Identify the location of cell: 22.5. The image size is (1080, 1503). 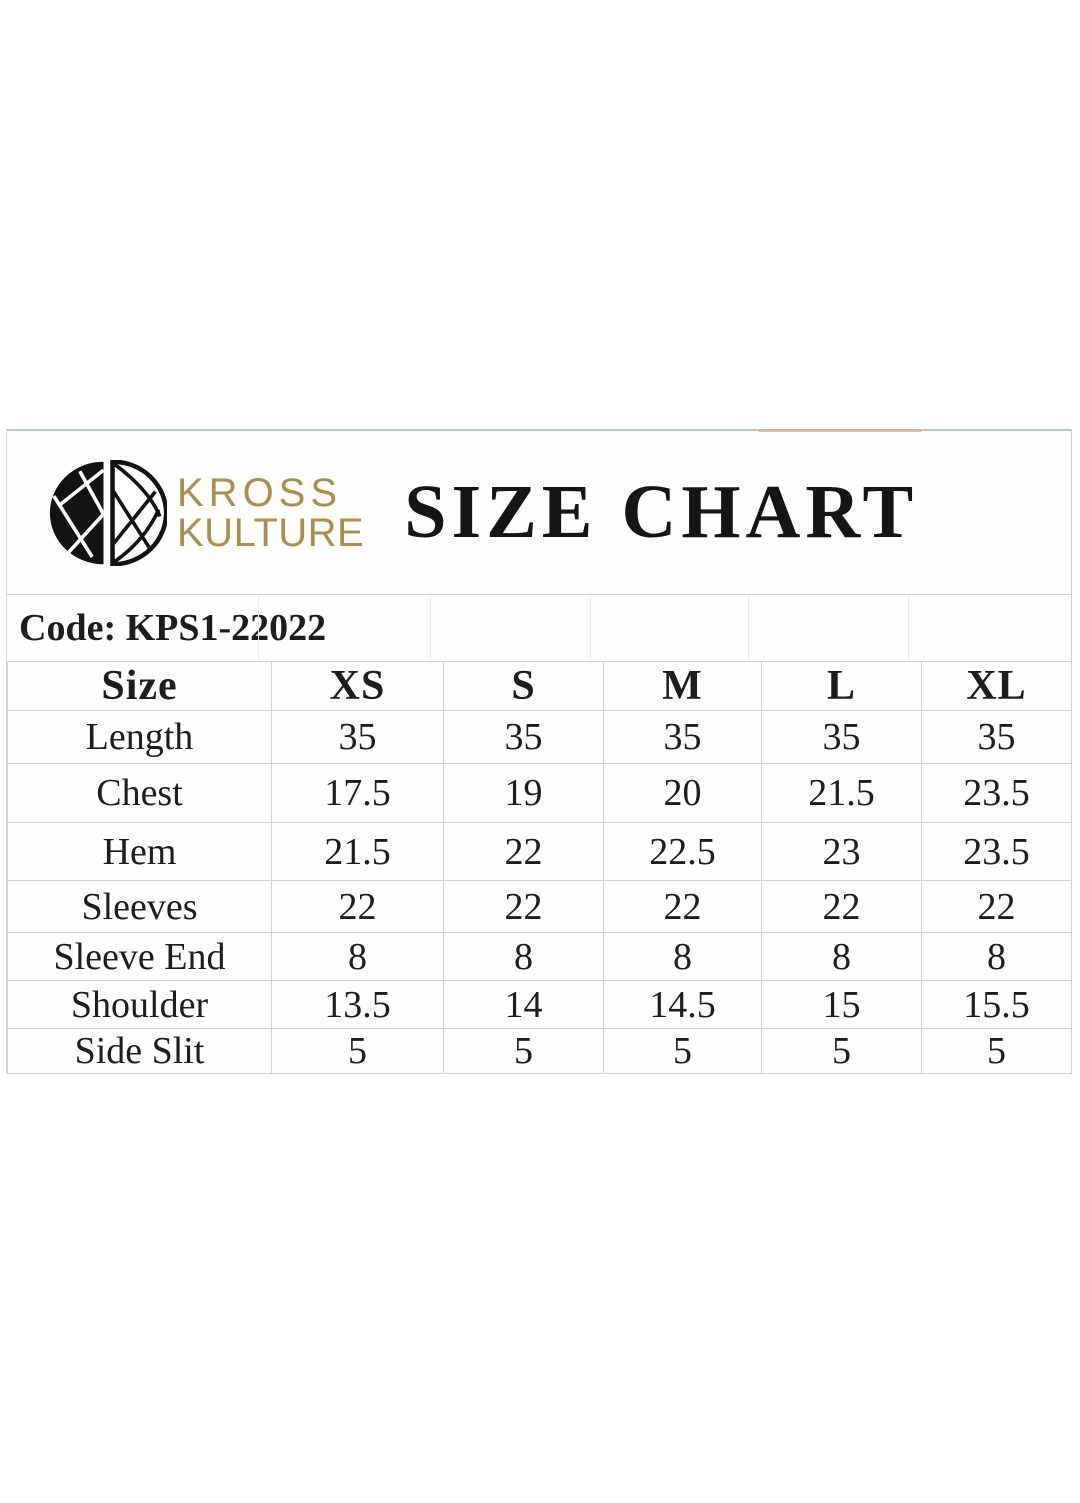
(682, 851).